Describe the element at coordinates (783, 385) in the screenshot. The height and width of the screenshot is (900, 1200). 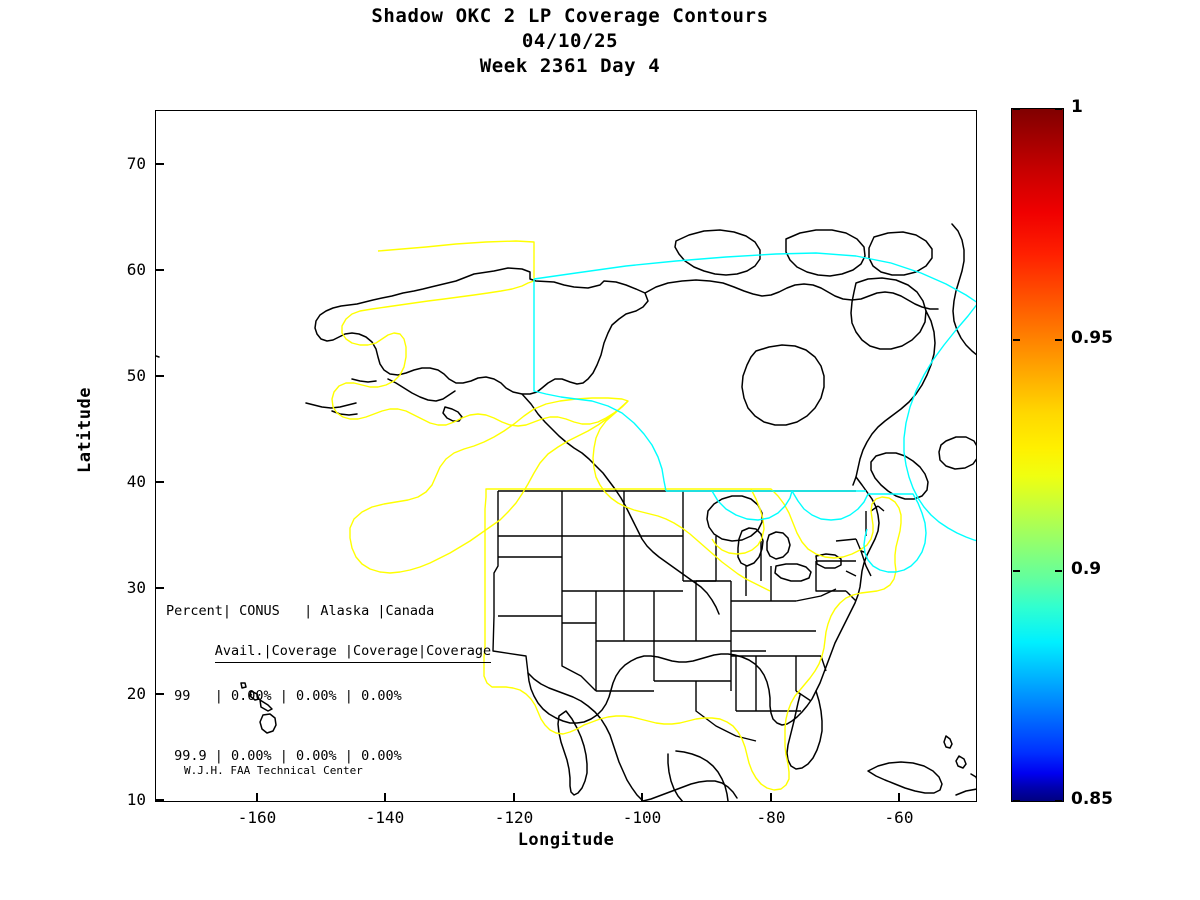
I see `hudson-bay` at that location.